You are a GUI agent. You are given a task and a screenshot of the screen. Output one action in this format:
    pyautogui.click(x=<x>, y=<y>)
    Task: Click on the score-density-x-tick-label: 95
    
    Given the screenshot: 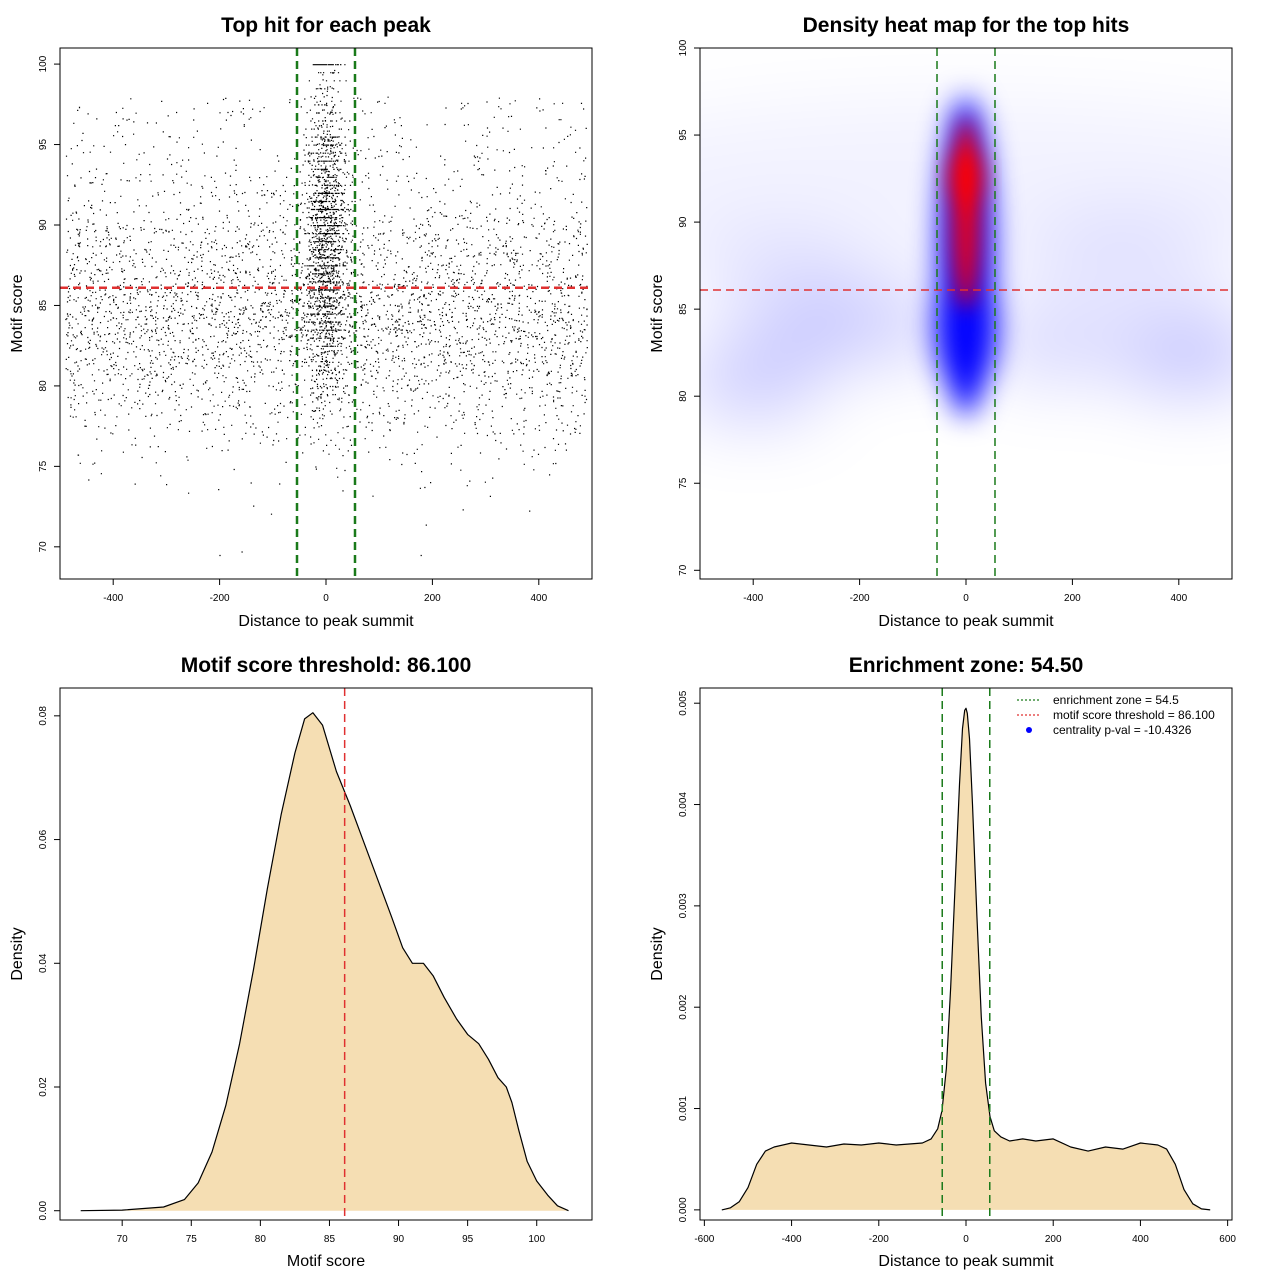 What is the action you would take?
    pyautogui.click(x=468, y=1239)
    